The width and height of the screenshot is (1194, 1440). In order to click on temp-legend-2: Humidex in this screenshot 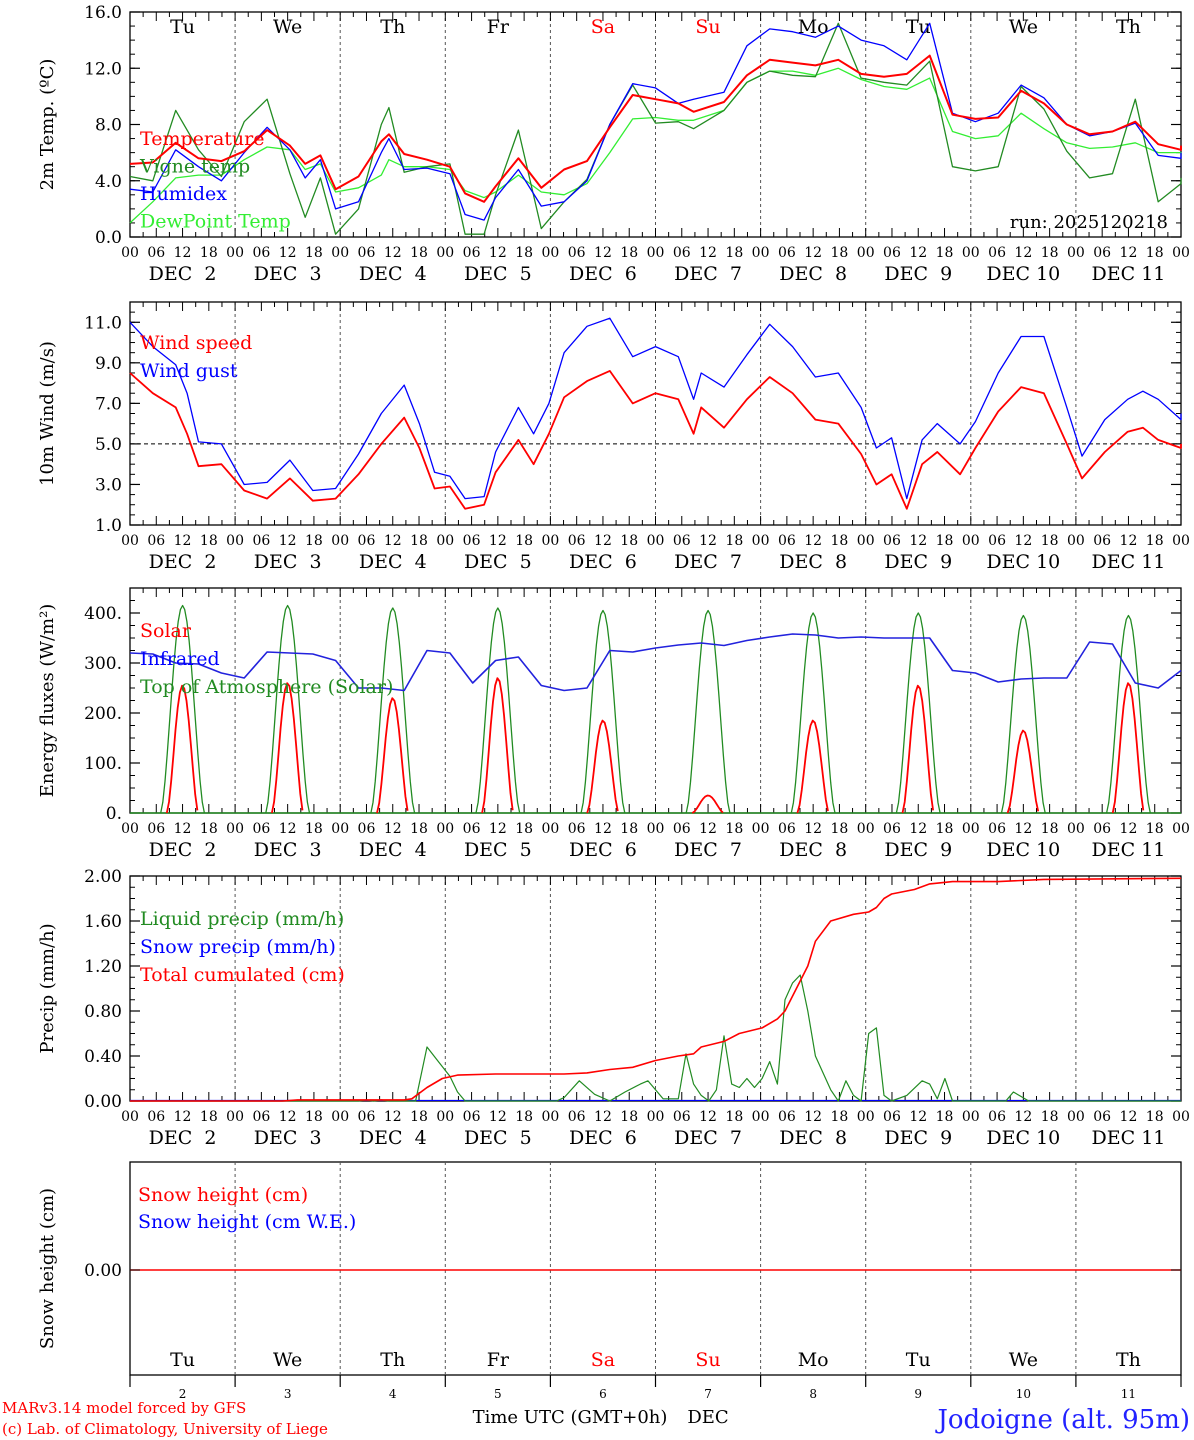, I will do `click(183, 194)`.